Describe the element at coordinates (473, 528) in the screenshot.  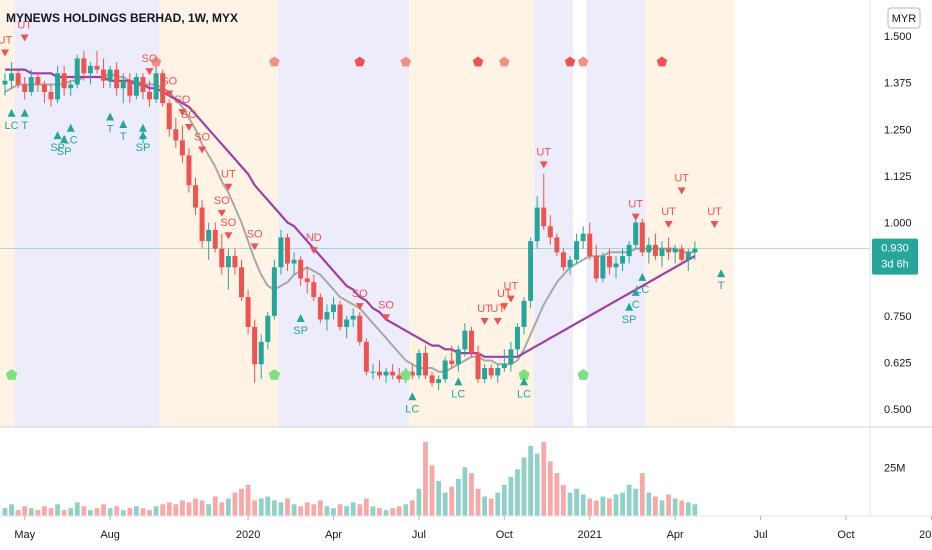
I see `time-axis: MayAug2020AprJulOct2021AprJulOct2022Apr` at that location.